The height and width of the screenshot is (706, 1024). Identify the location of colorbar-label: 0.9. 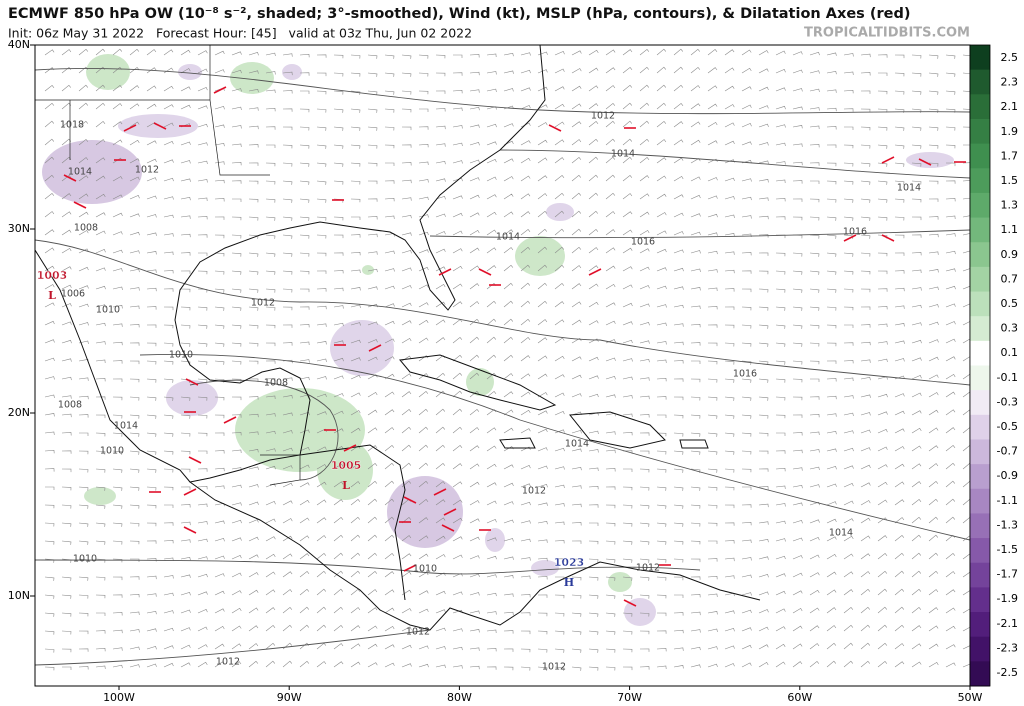
(1010, 254).